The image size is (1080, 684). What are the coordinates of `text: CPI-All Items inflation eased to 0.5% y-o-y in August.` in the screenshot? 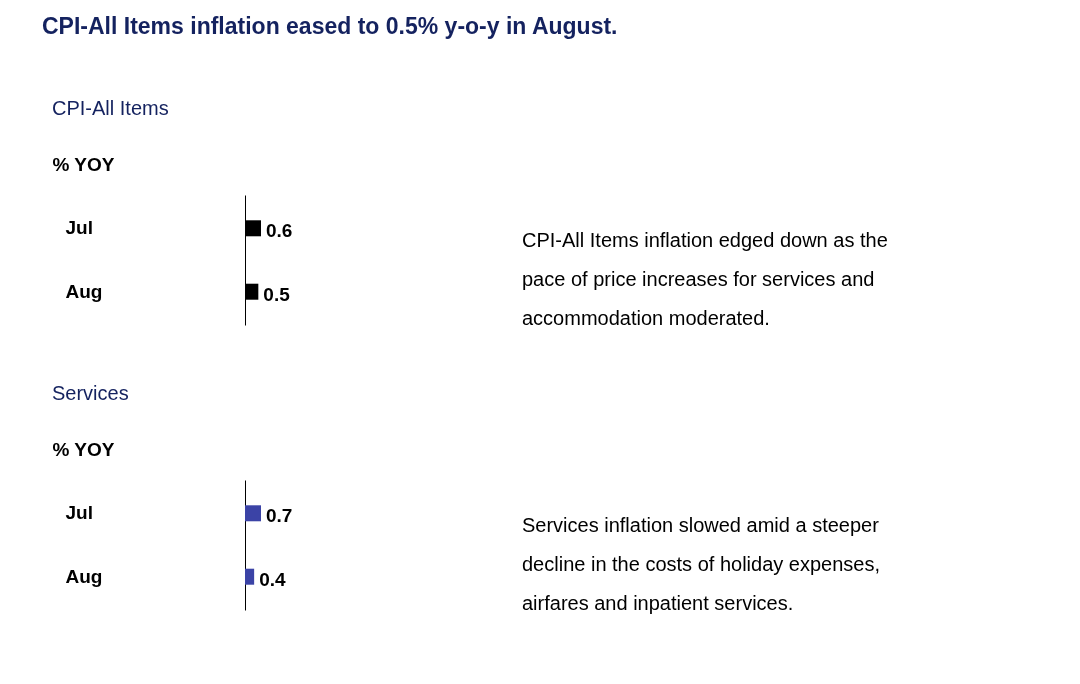 It's located at (330, 26).